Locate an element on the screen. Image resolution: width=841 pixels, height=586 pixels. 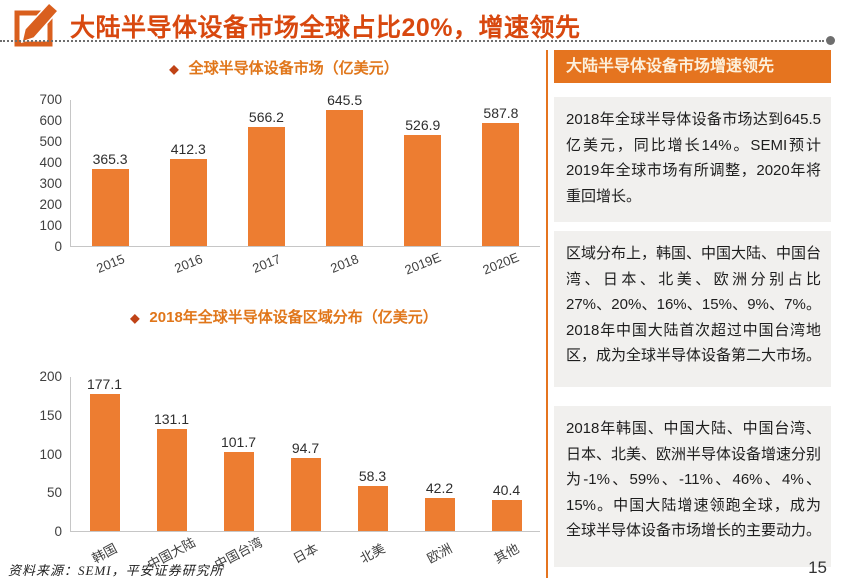
panel-divider-line is located at coordinates (547, 314).